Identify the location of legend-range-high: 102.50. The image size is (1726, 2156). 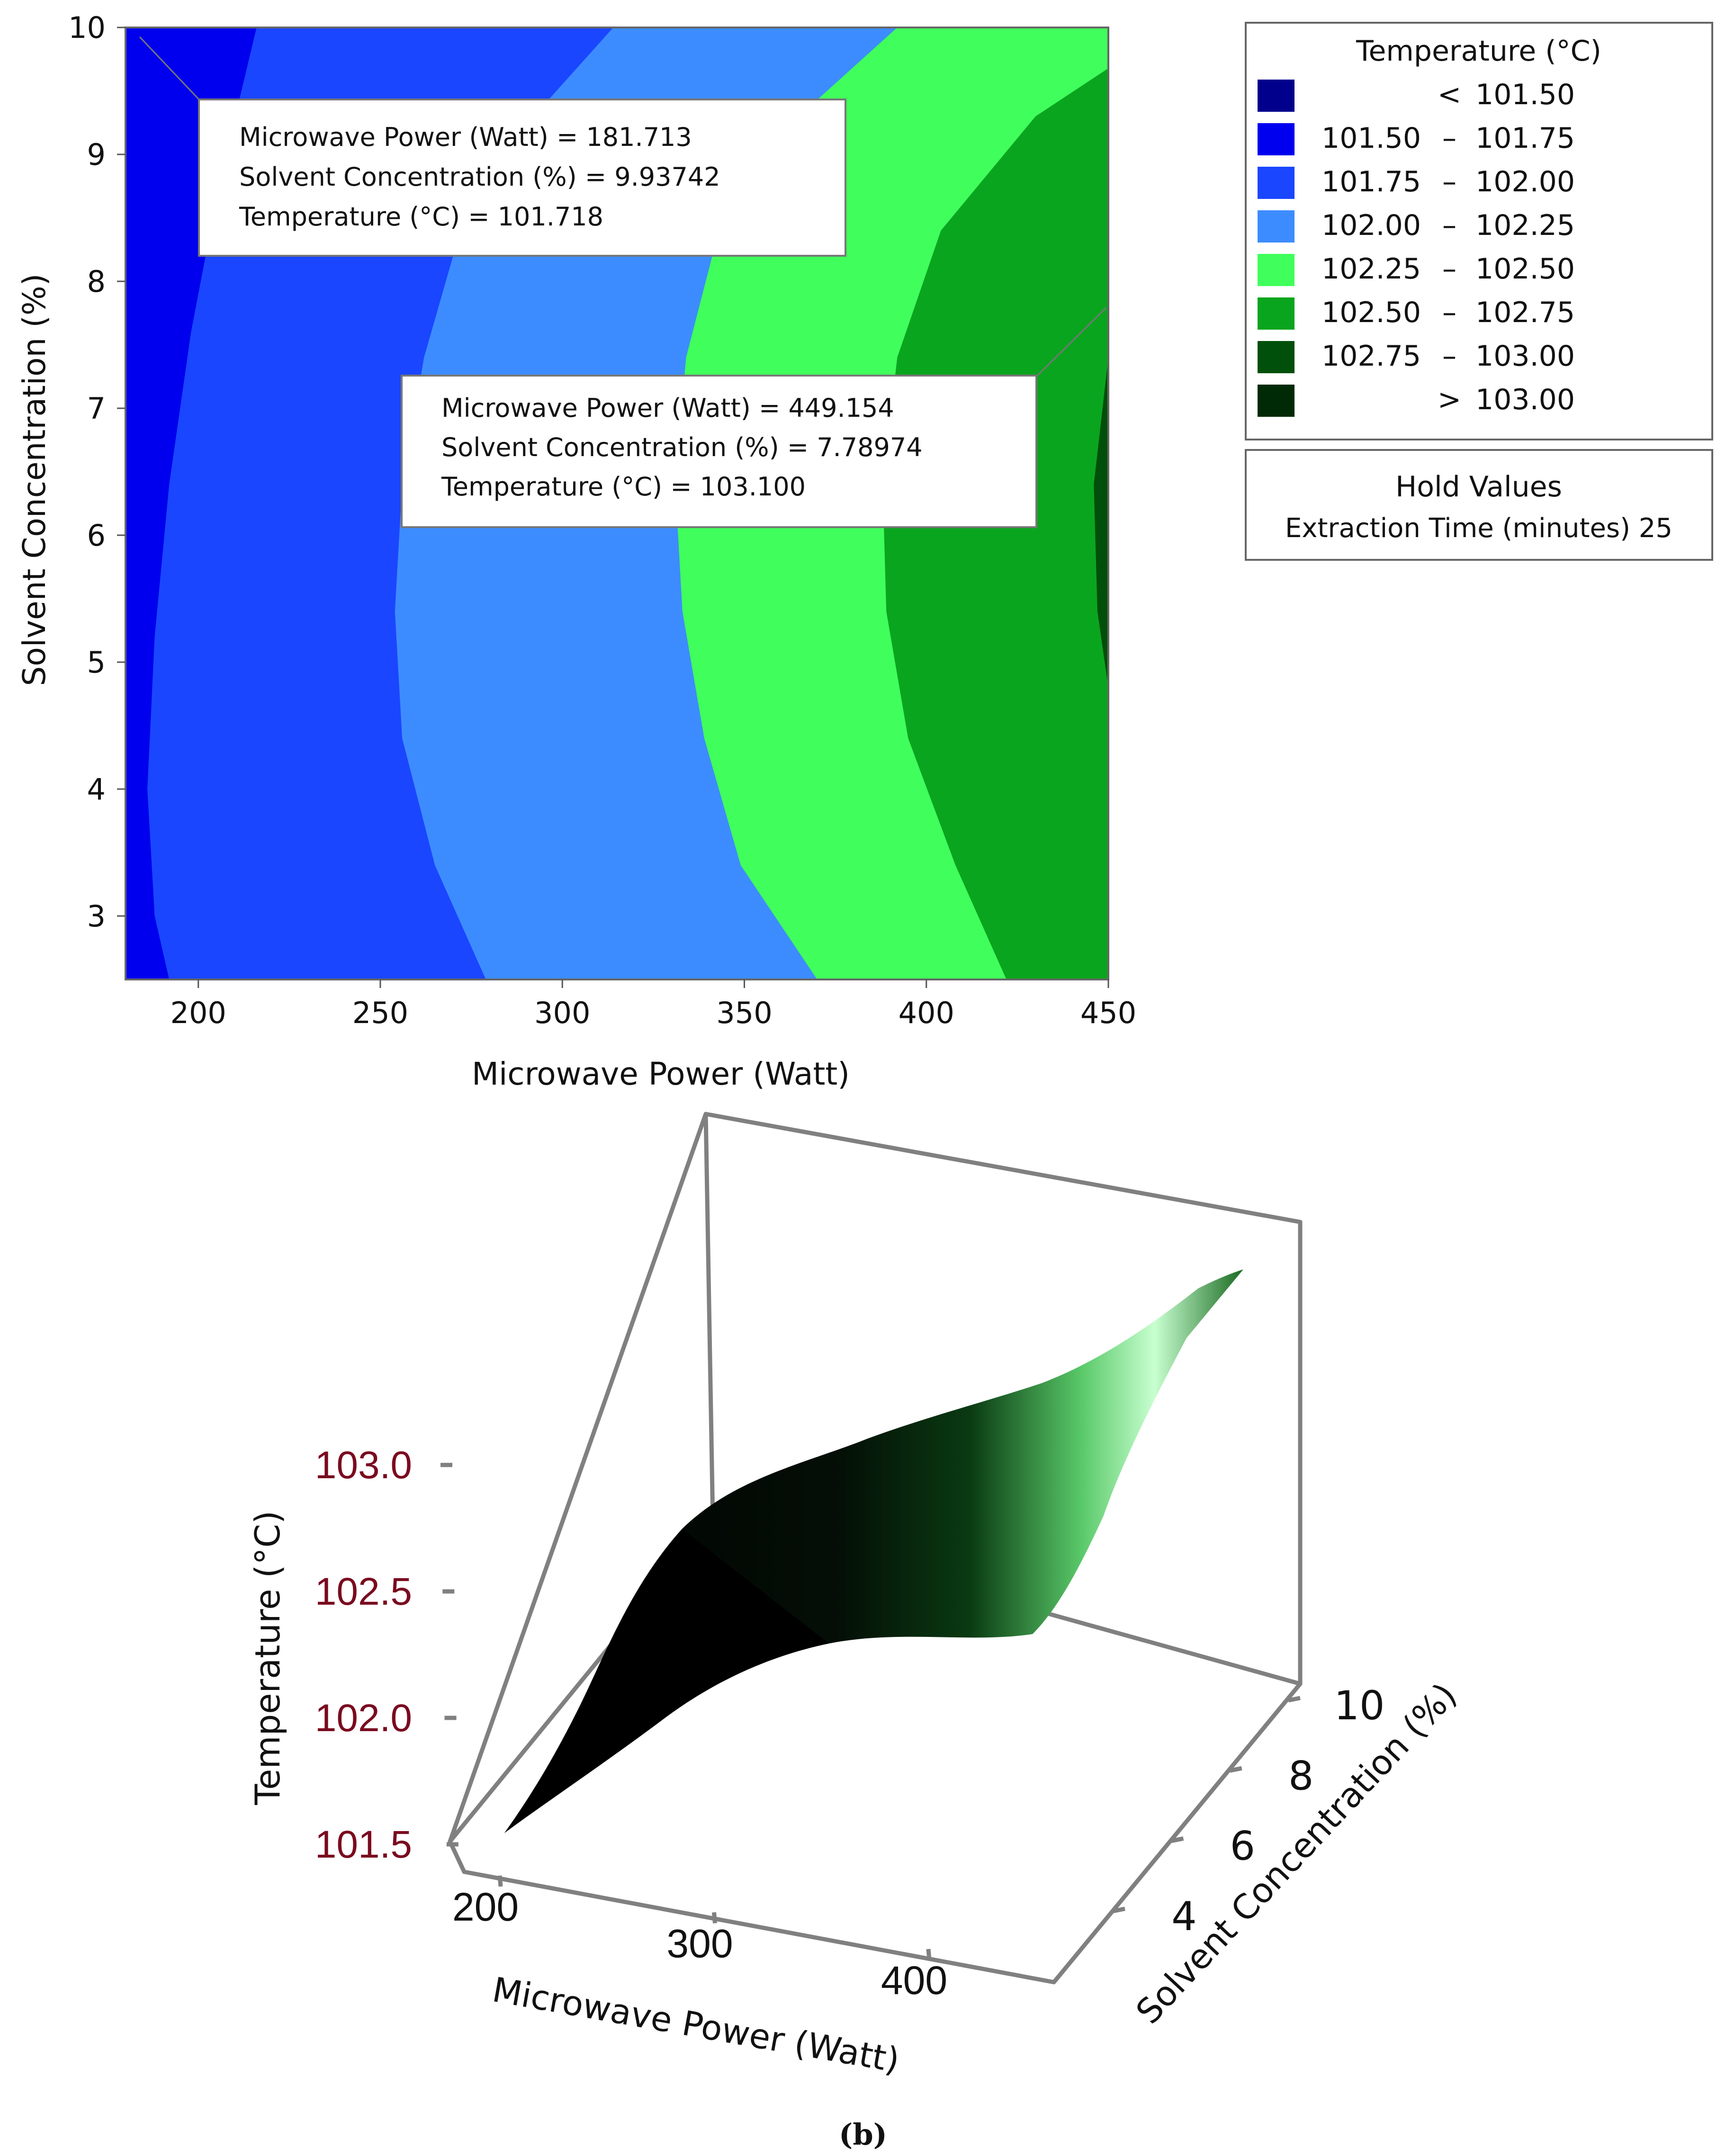
(1525, 269).